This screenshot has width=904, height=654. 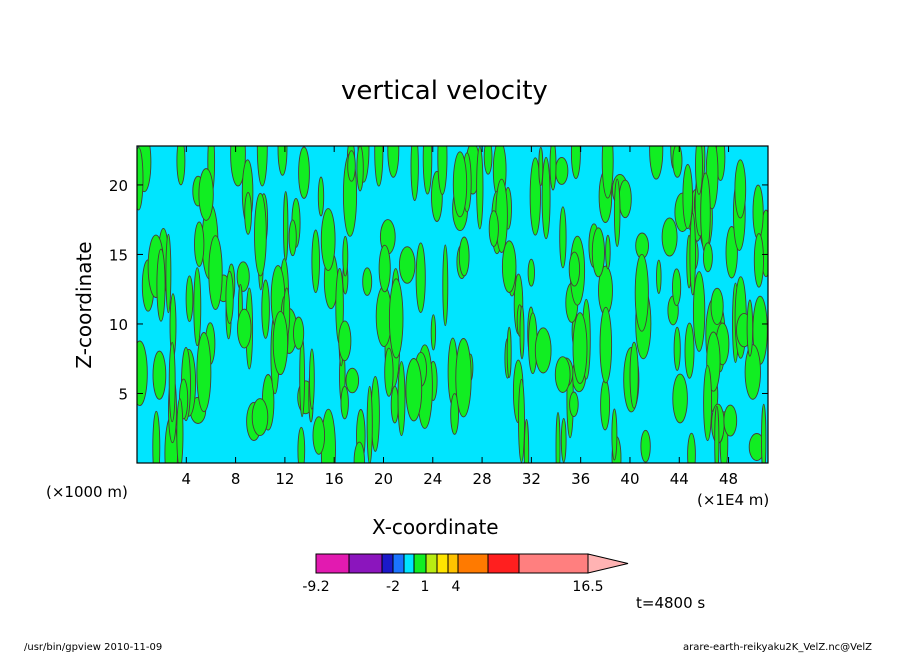 I want to click on x-unit-right: (×1E4 m), so click(x=733, y=500).